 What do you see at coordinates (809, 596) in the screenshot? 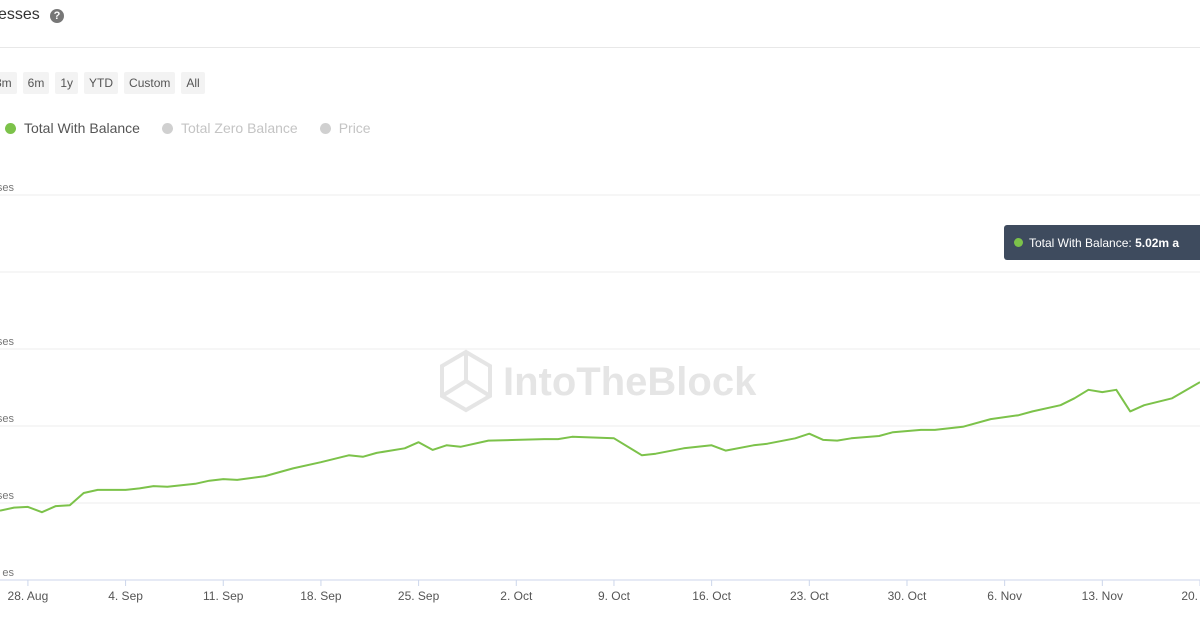
I see `x-tick-label: 23. Oct` at bounding box center [809, 596].